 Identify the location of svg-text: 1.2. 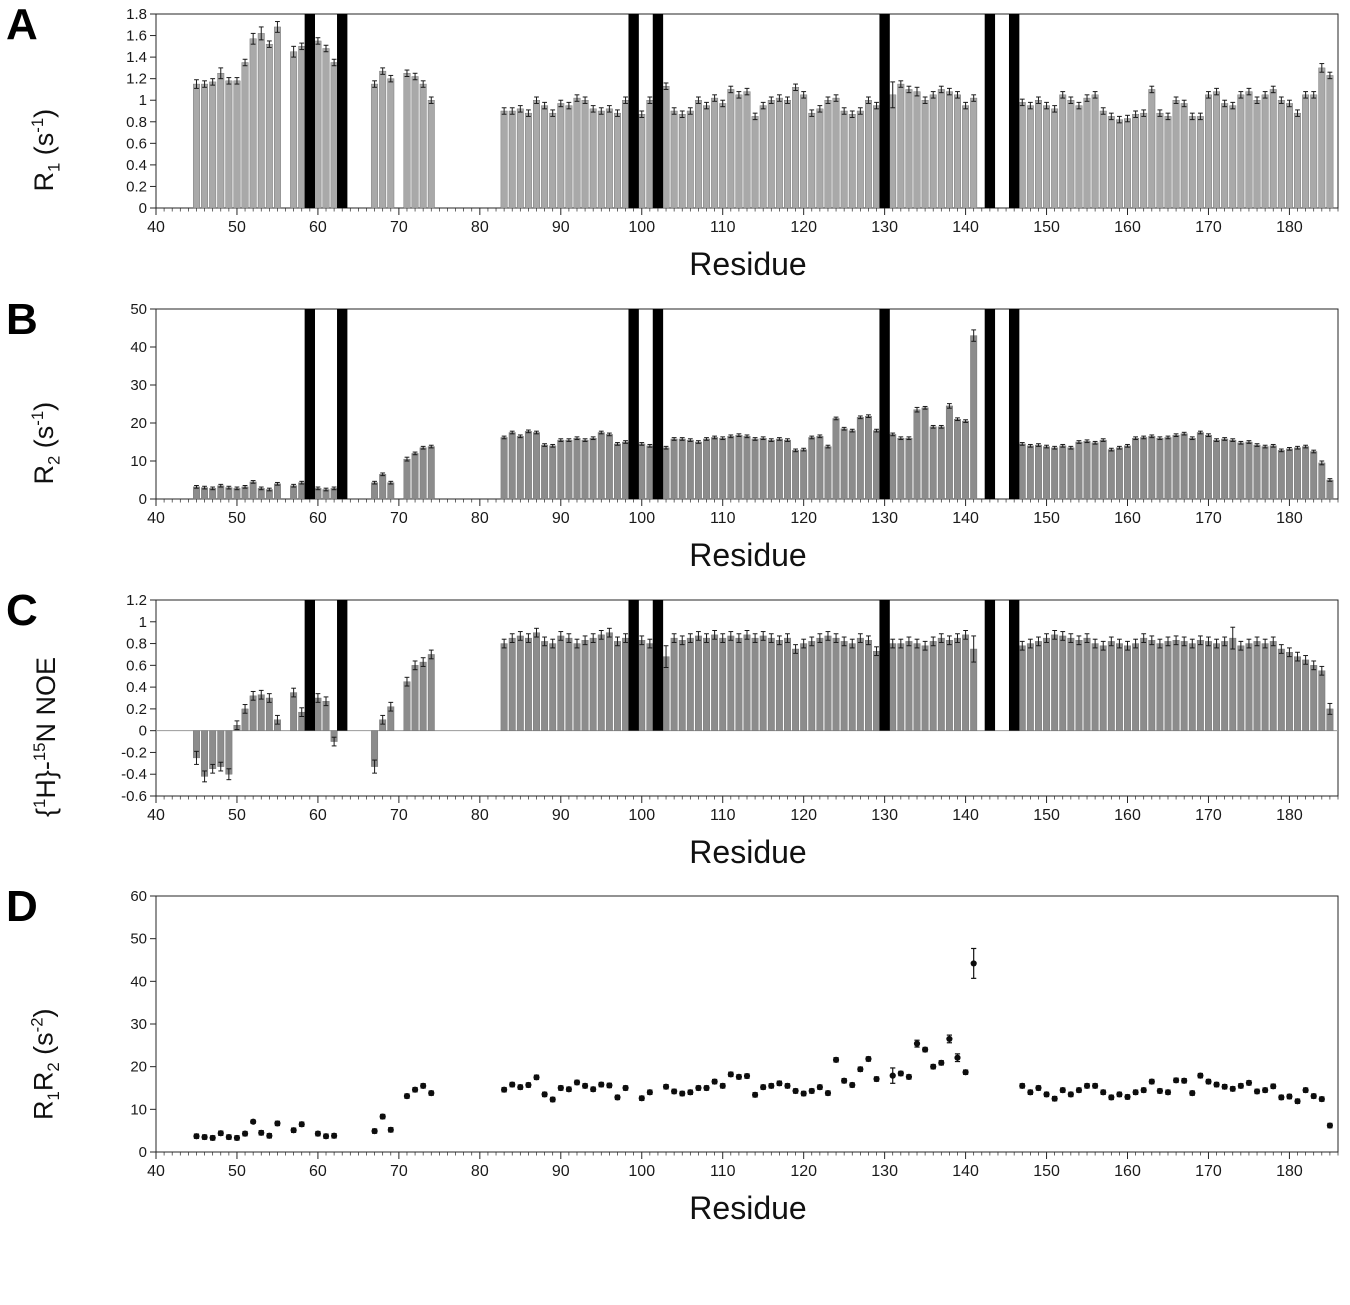
(136, 79).